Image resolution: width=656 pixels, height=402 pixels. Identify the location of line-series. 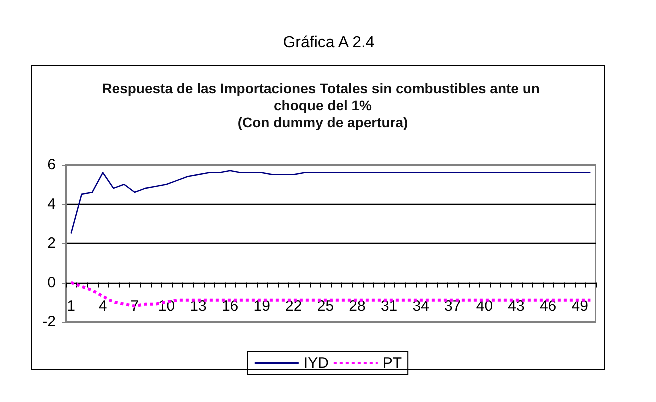
(331, 202).